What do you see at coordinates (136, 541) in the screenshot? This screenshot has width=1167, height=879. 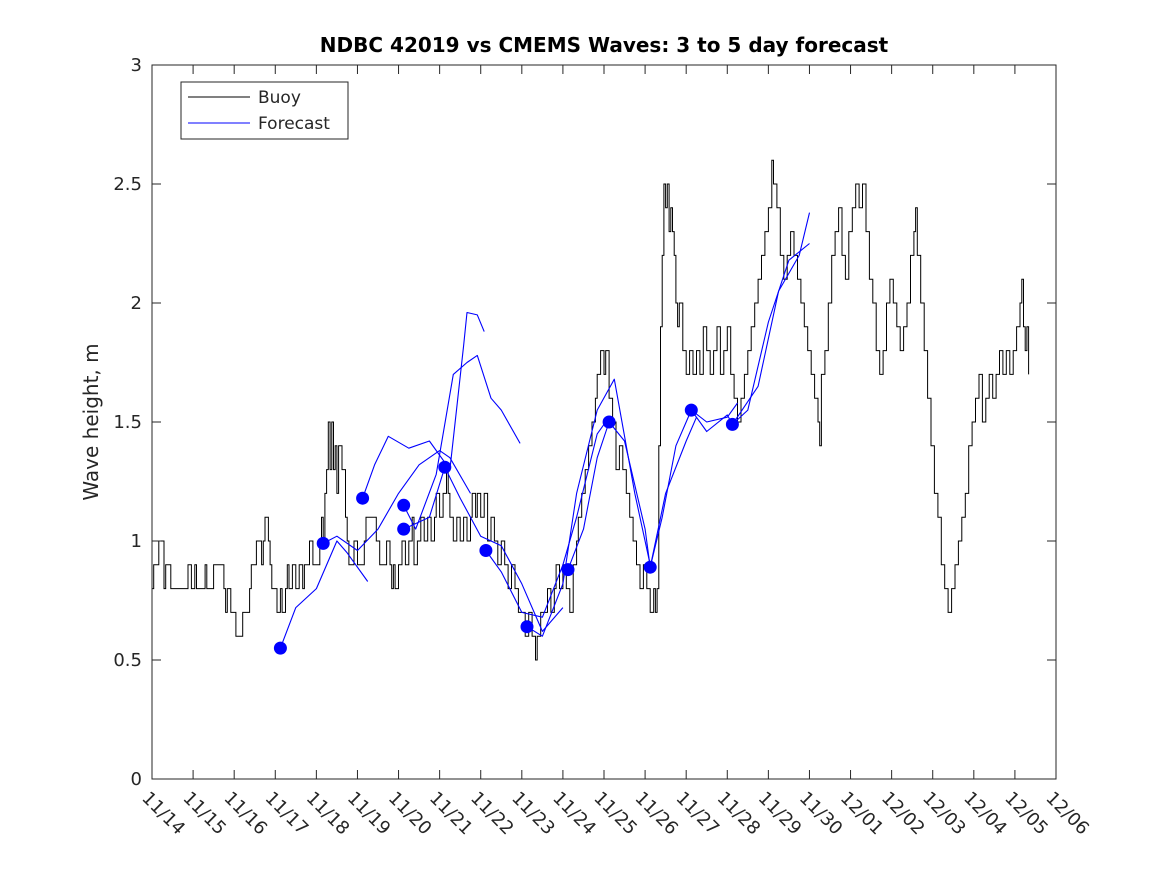 I see `y-tick-label: 1` at bounding box center [136, 541].